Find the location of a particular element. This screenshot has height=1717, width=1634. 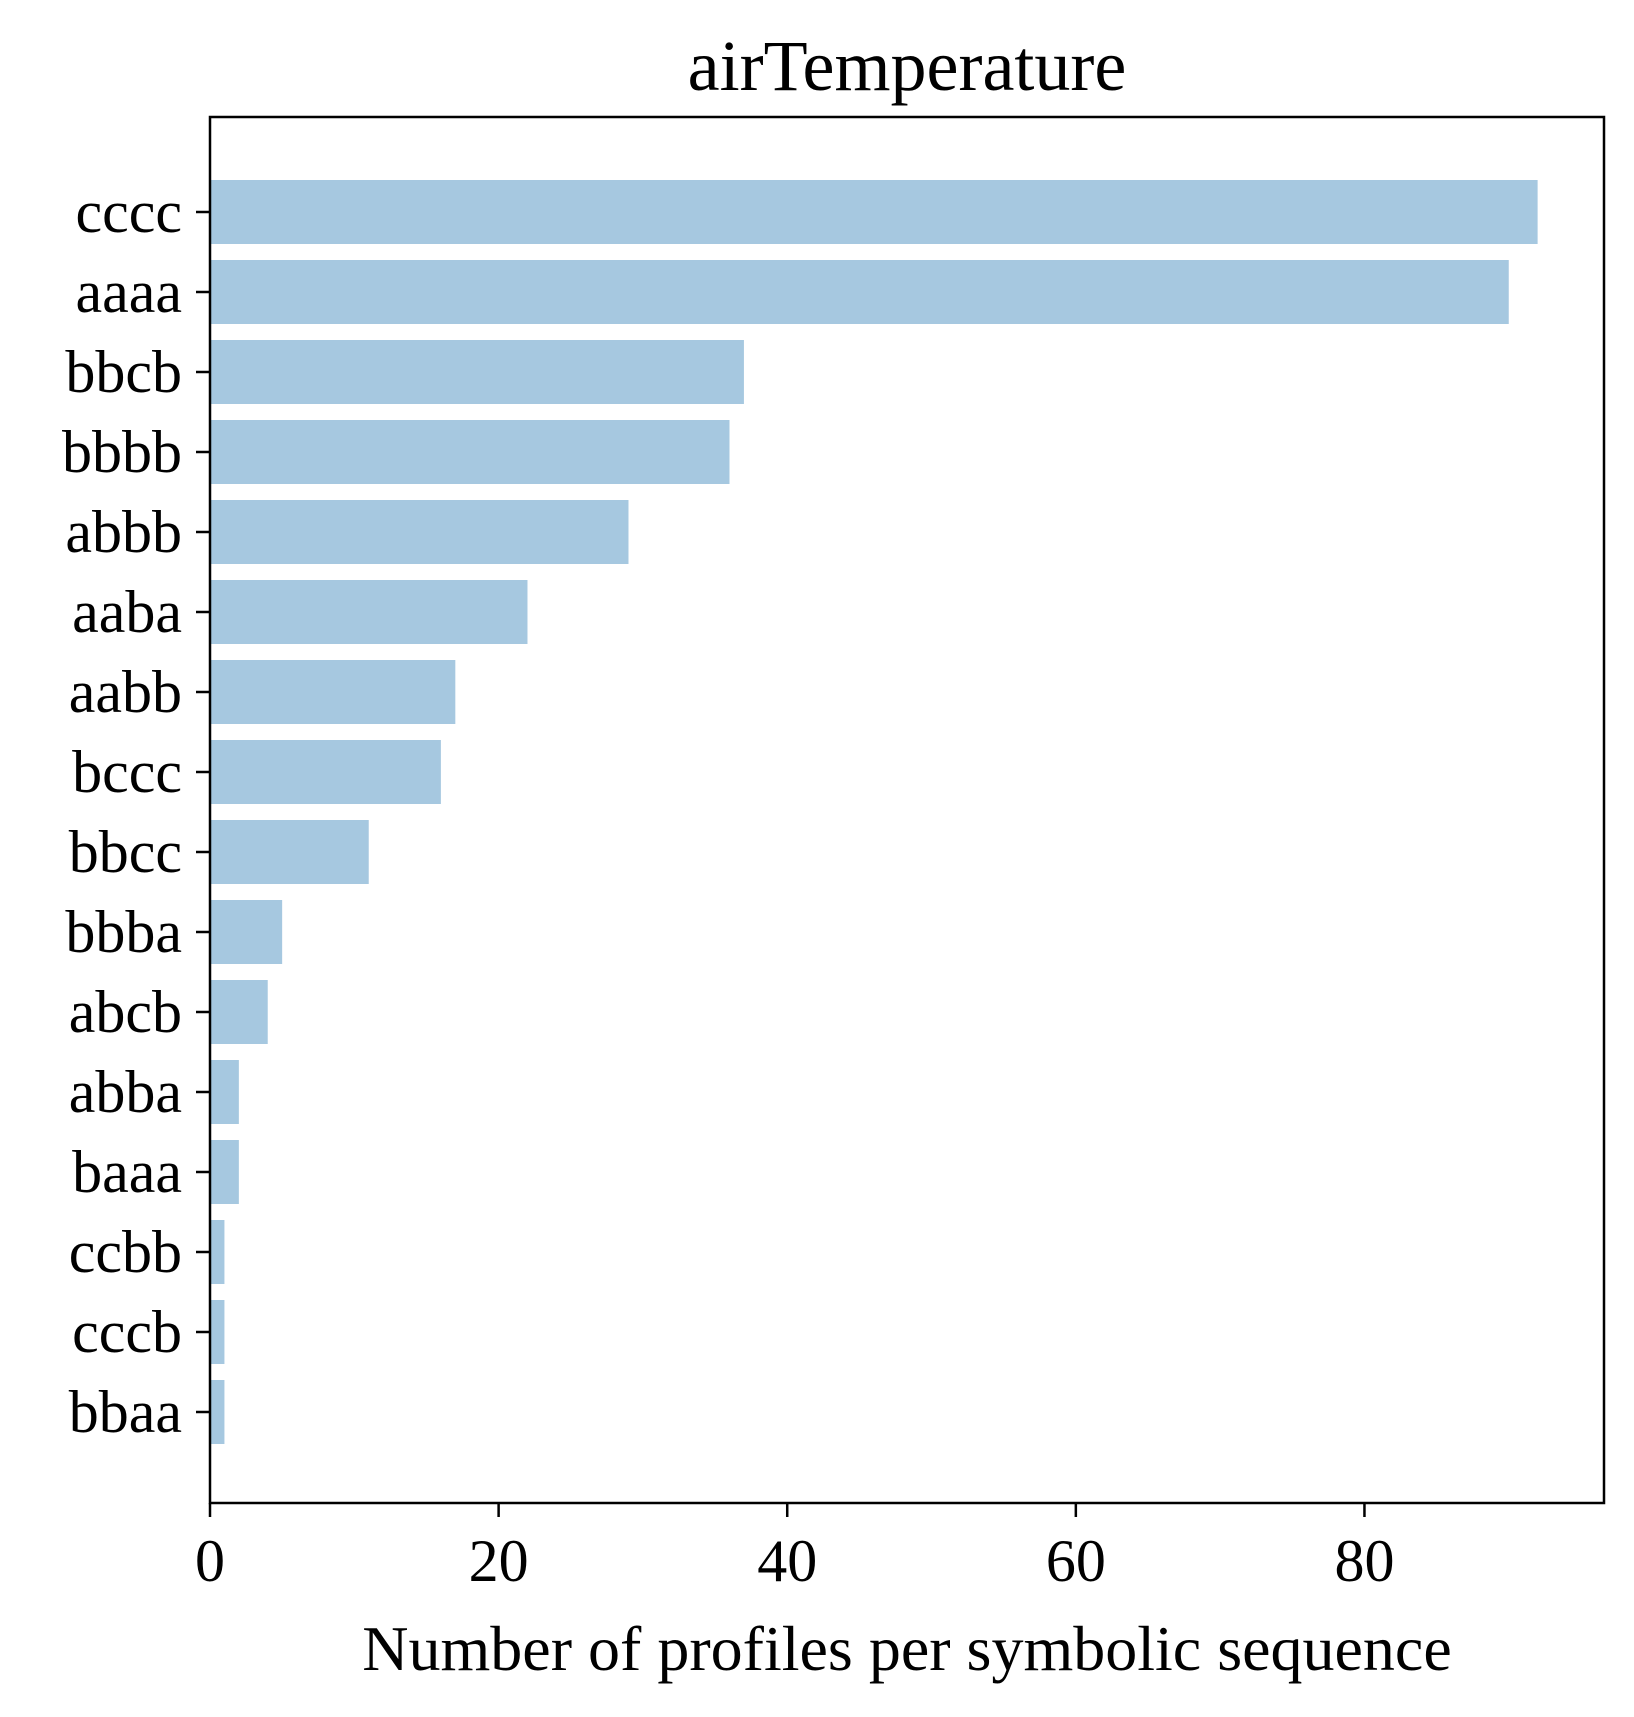

x-tick-label-0: 0 is located at coordinates (210, 1561).